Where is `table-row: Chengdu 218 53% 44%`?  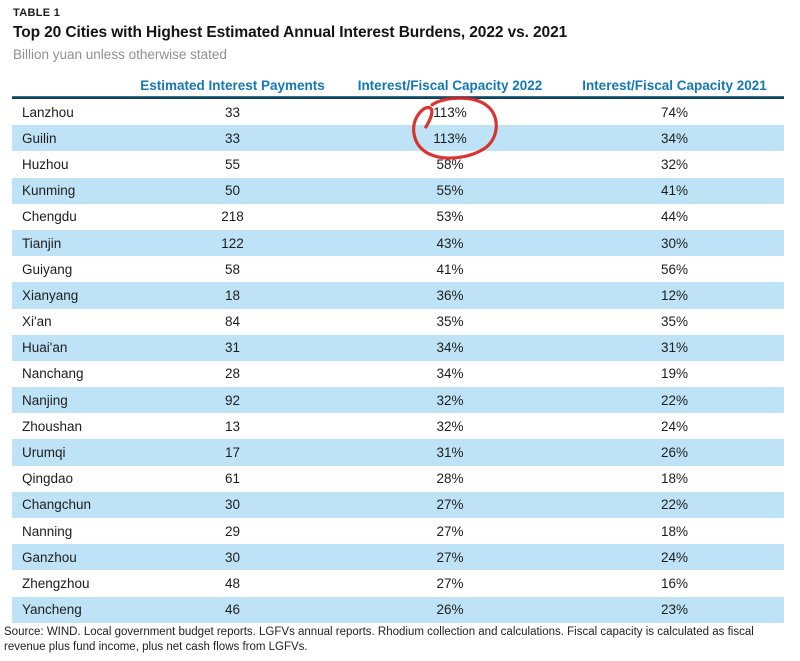 table-row: Chengdu 218 53% 44% is located at coordinates (398, 217).